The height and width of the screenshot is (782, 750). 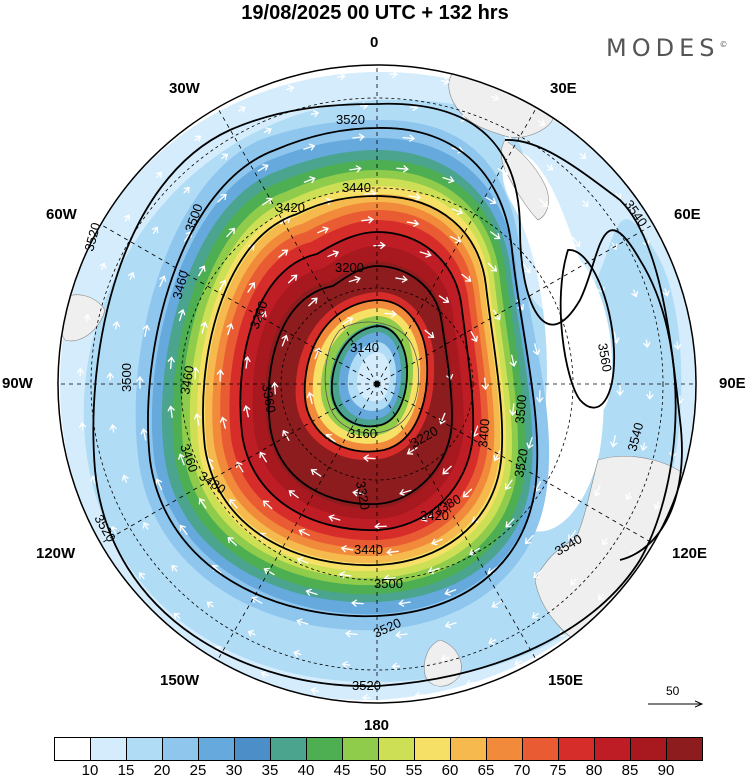 What do you see at coordinates (486, 770) in the screenshot?
I see `colorbar-tick-label: 65` at bounding box center [486, 770].